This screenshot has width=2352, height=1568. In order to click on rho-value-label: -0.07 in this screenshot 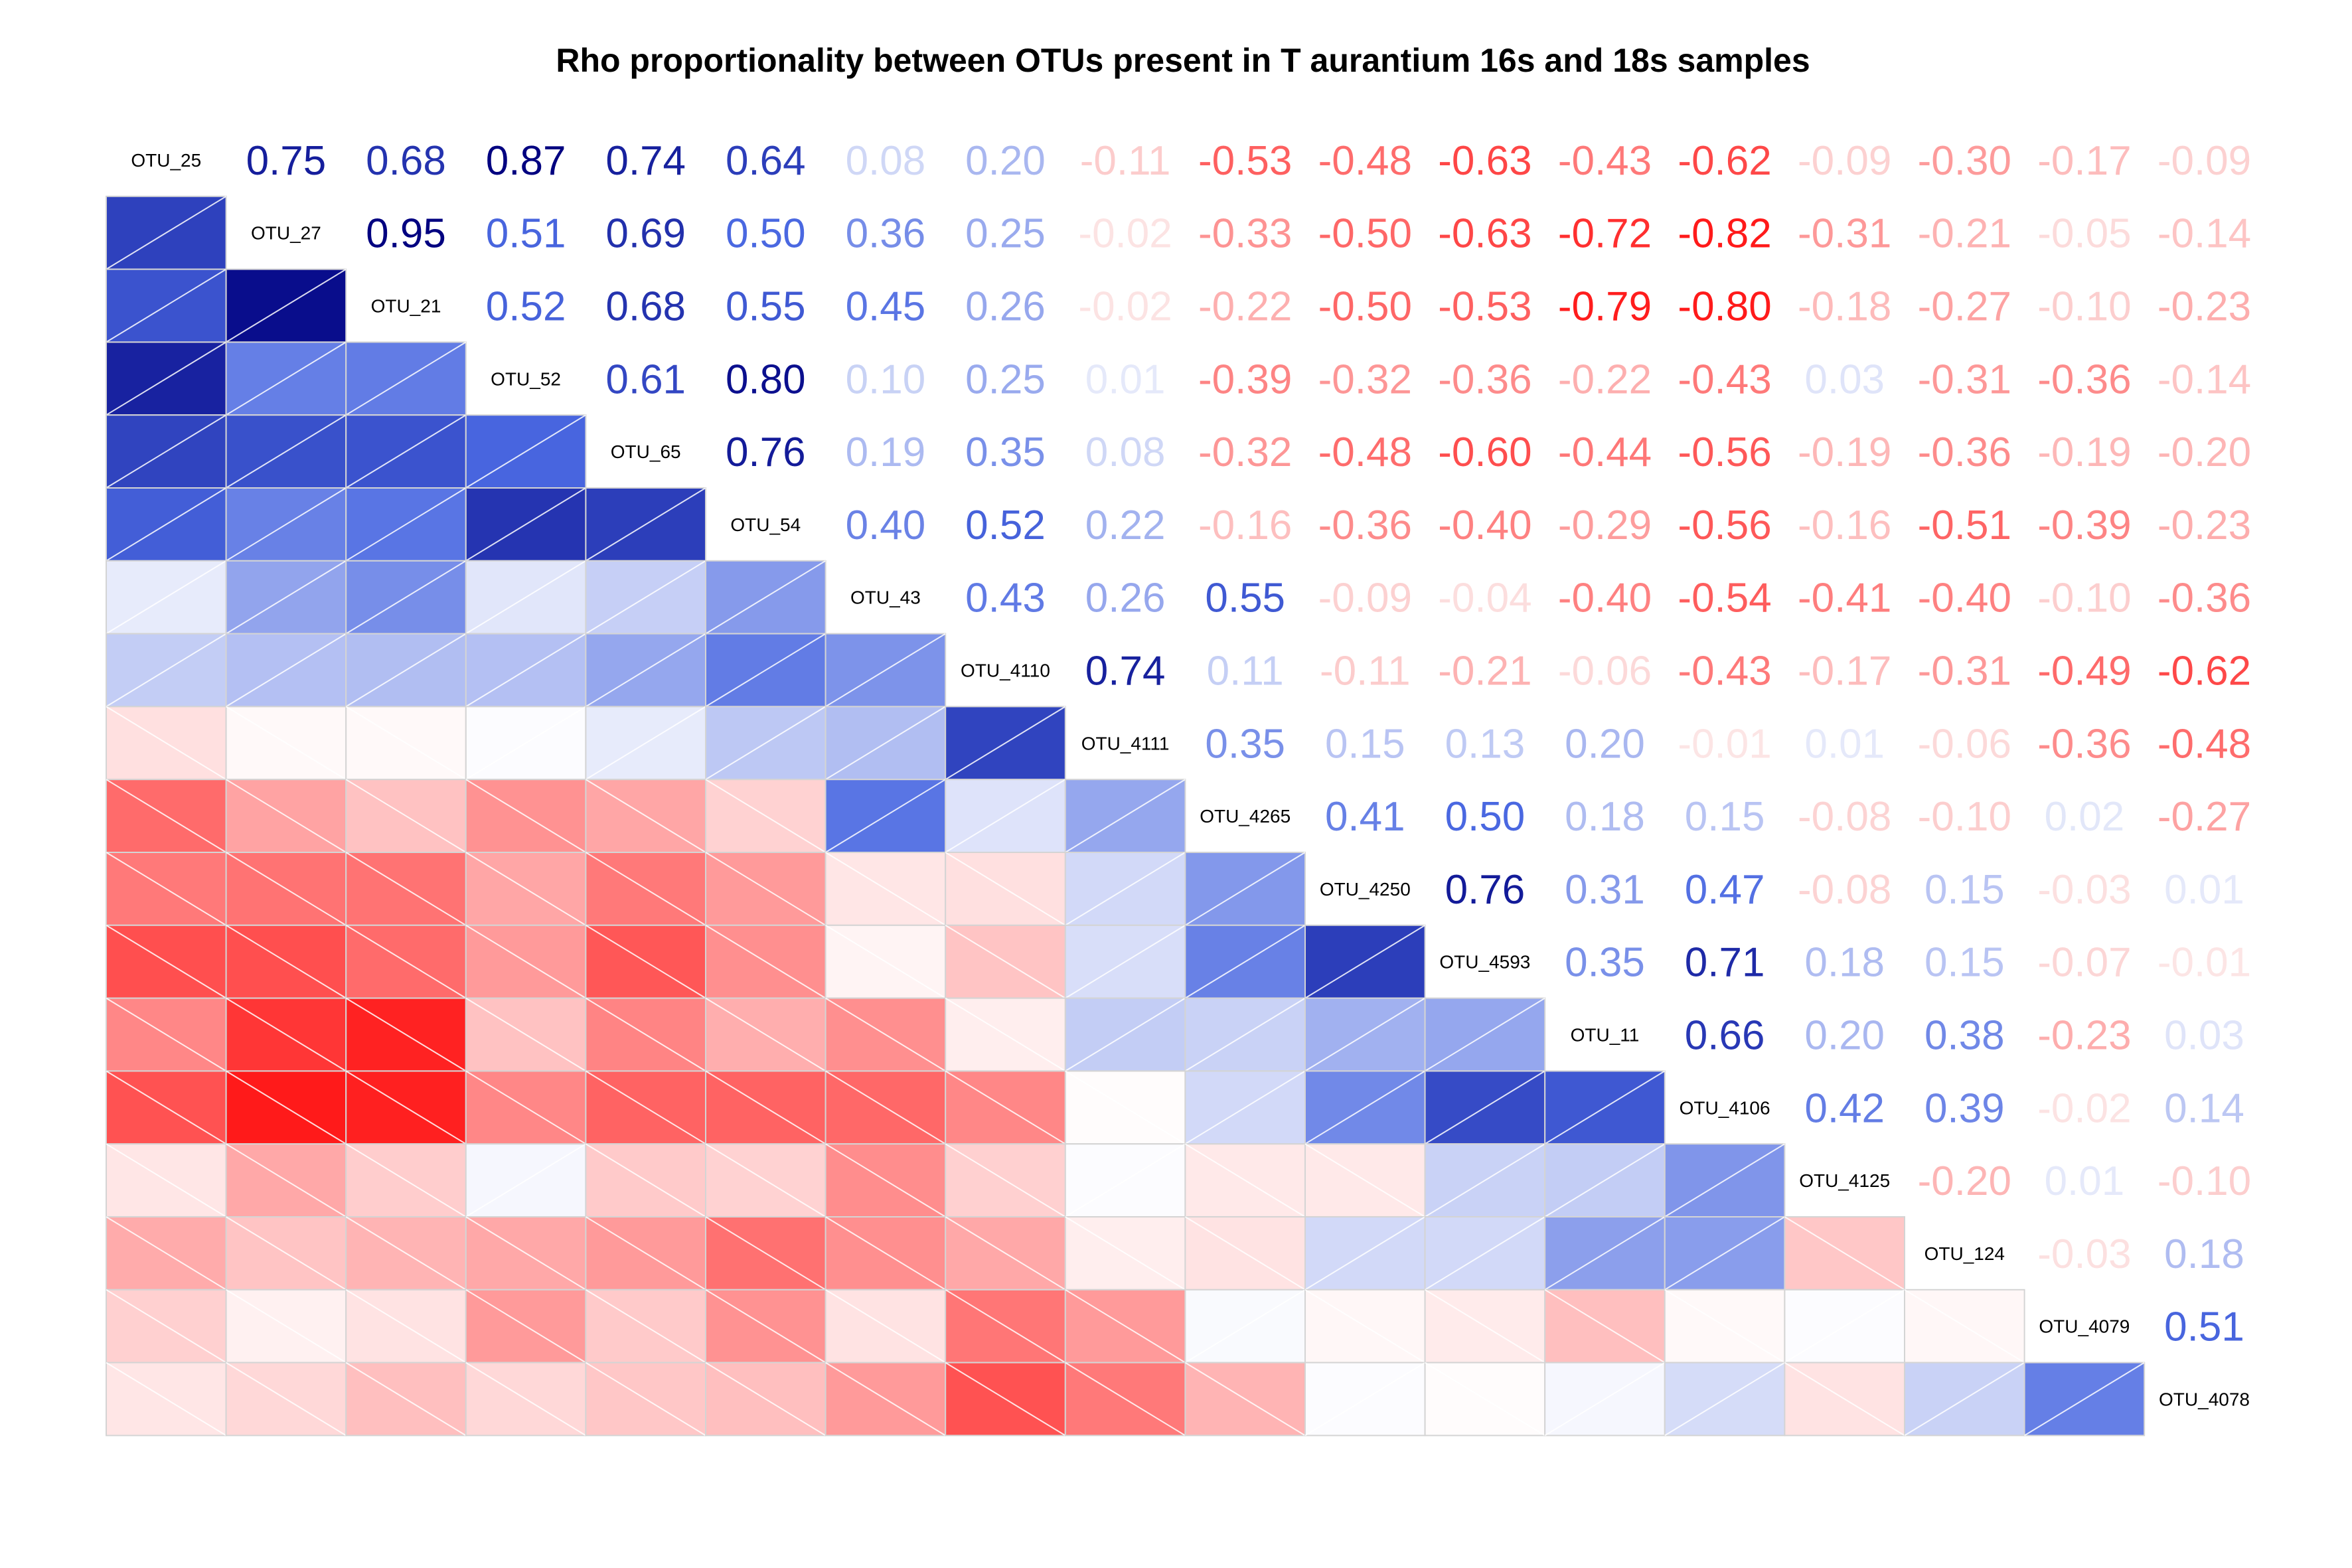, I will do `click(2084, 963)`.